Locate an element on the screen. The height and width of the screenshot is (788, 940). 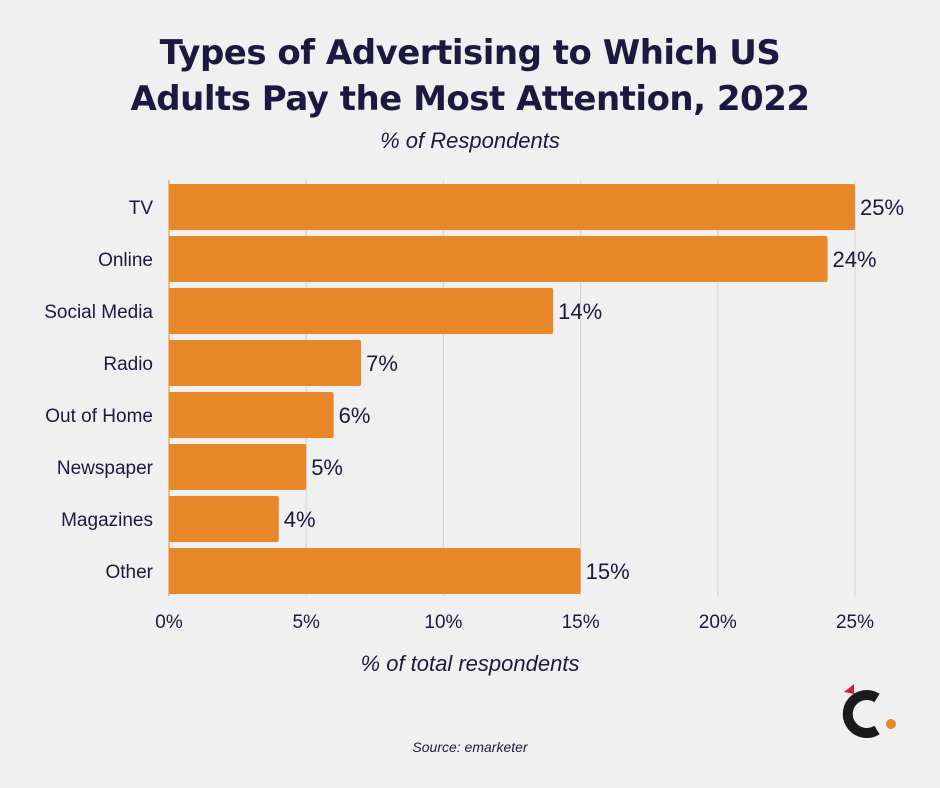
value-label: 7% is located at coordinates (382, 363).